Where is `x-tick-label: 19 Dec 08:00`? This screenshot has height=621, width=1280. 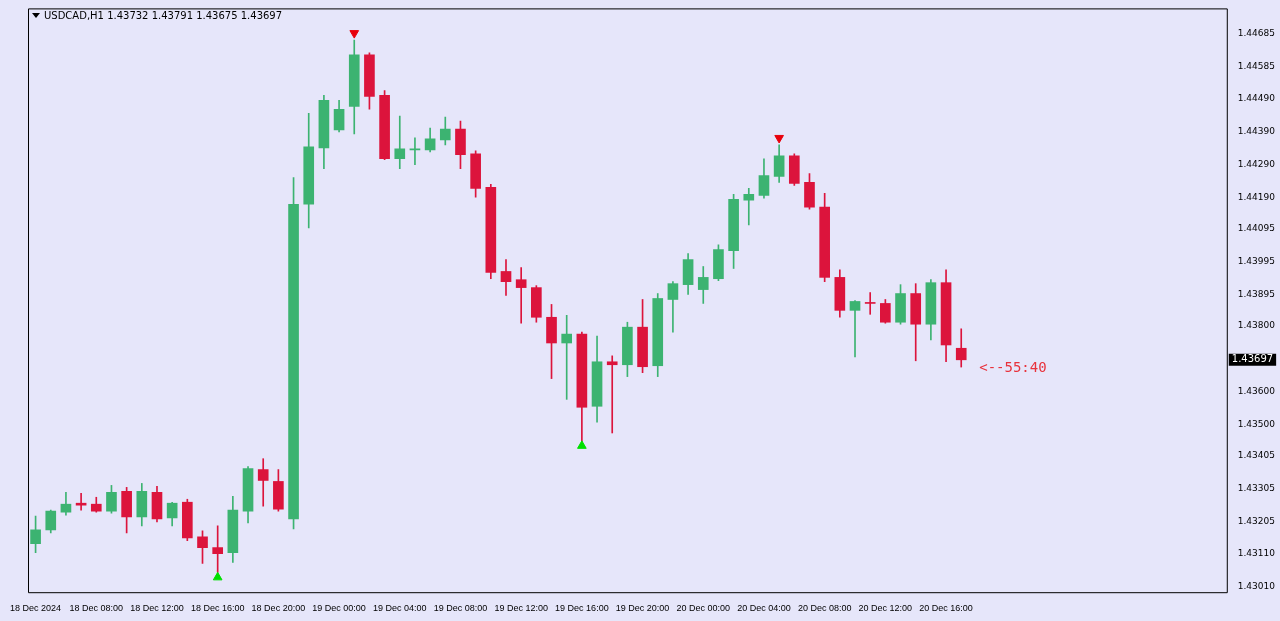 x-tick-label: 19 Dec 08:00 is located at coordinates (460, 608).